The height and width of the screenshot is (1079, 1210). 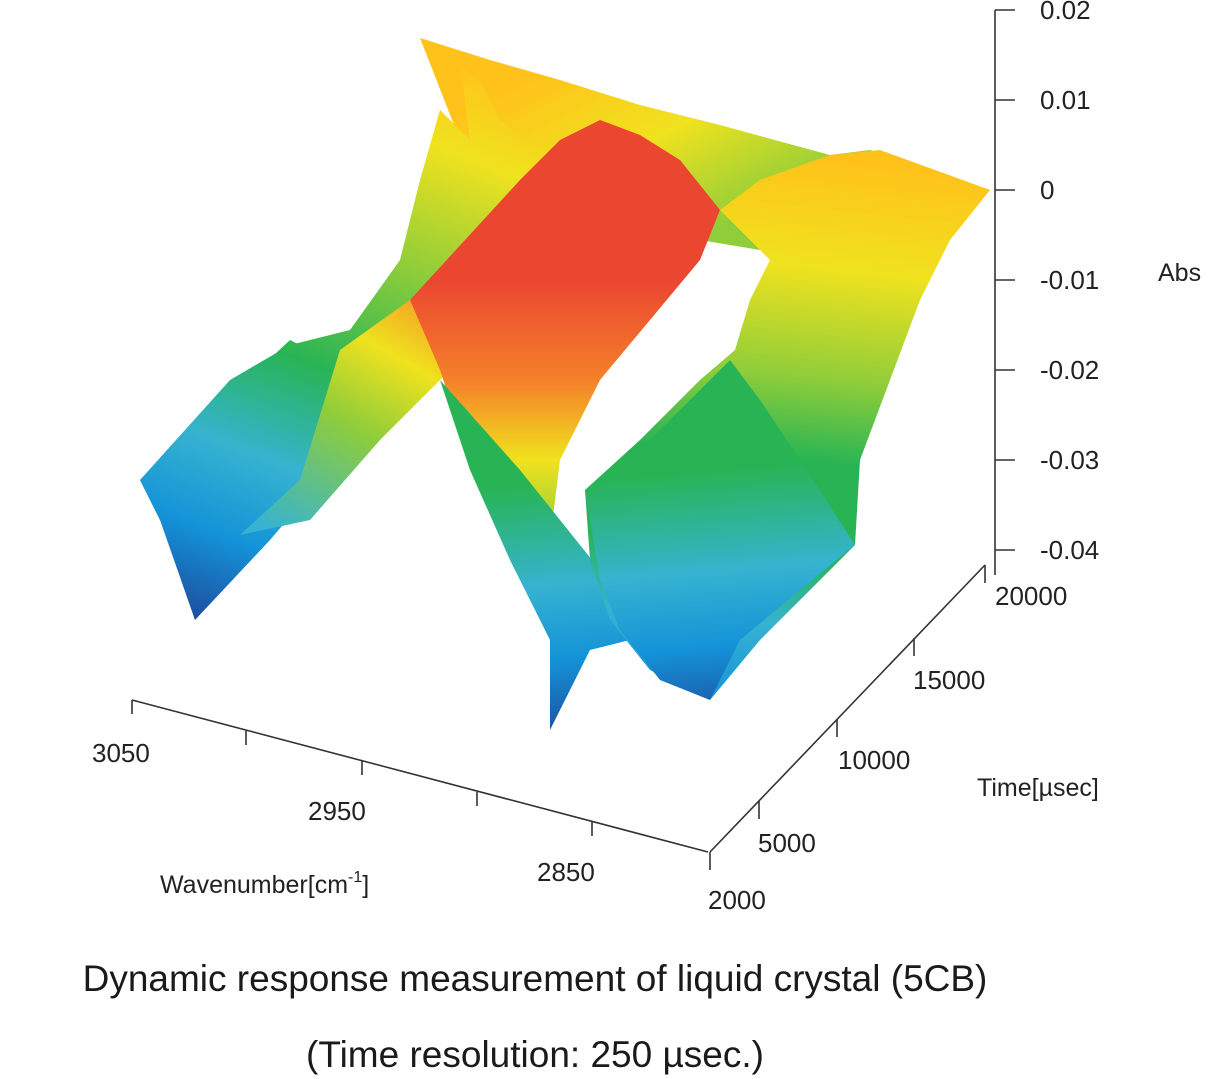 What do you see at coordinates (720, 530) in the screenshot?
I see `surface-right-valley` at bounding box center [720, 530].